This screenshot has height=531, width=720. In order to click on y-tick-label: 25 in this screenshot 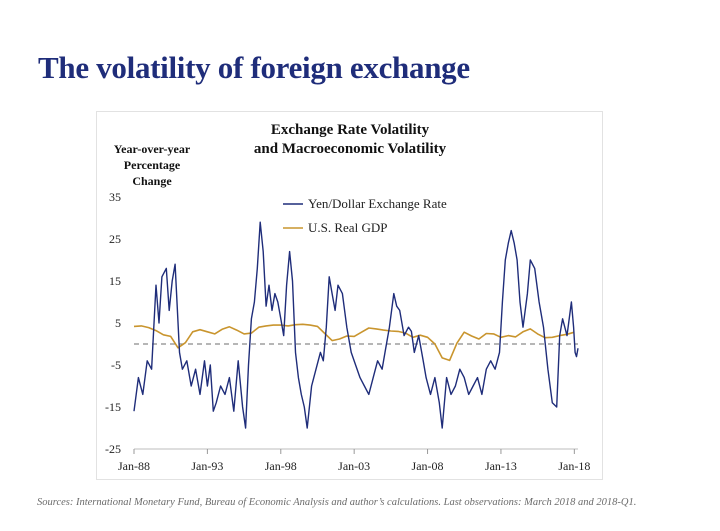, I will do `click(115, 239)`.